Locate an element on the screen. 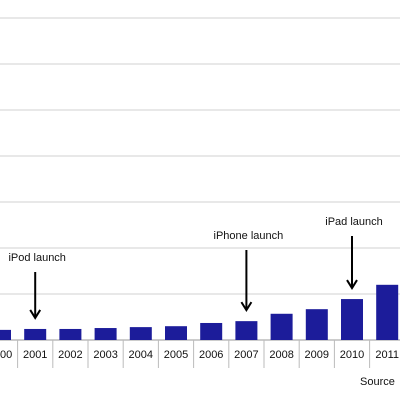 The width and height of the screenshot is (400, 400). x-tick-label: 2010 is located at coordinates (352, 355).